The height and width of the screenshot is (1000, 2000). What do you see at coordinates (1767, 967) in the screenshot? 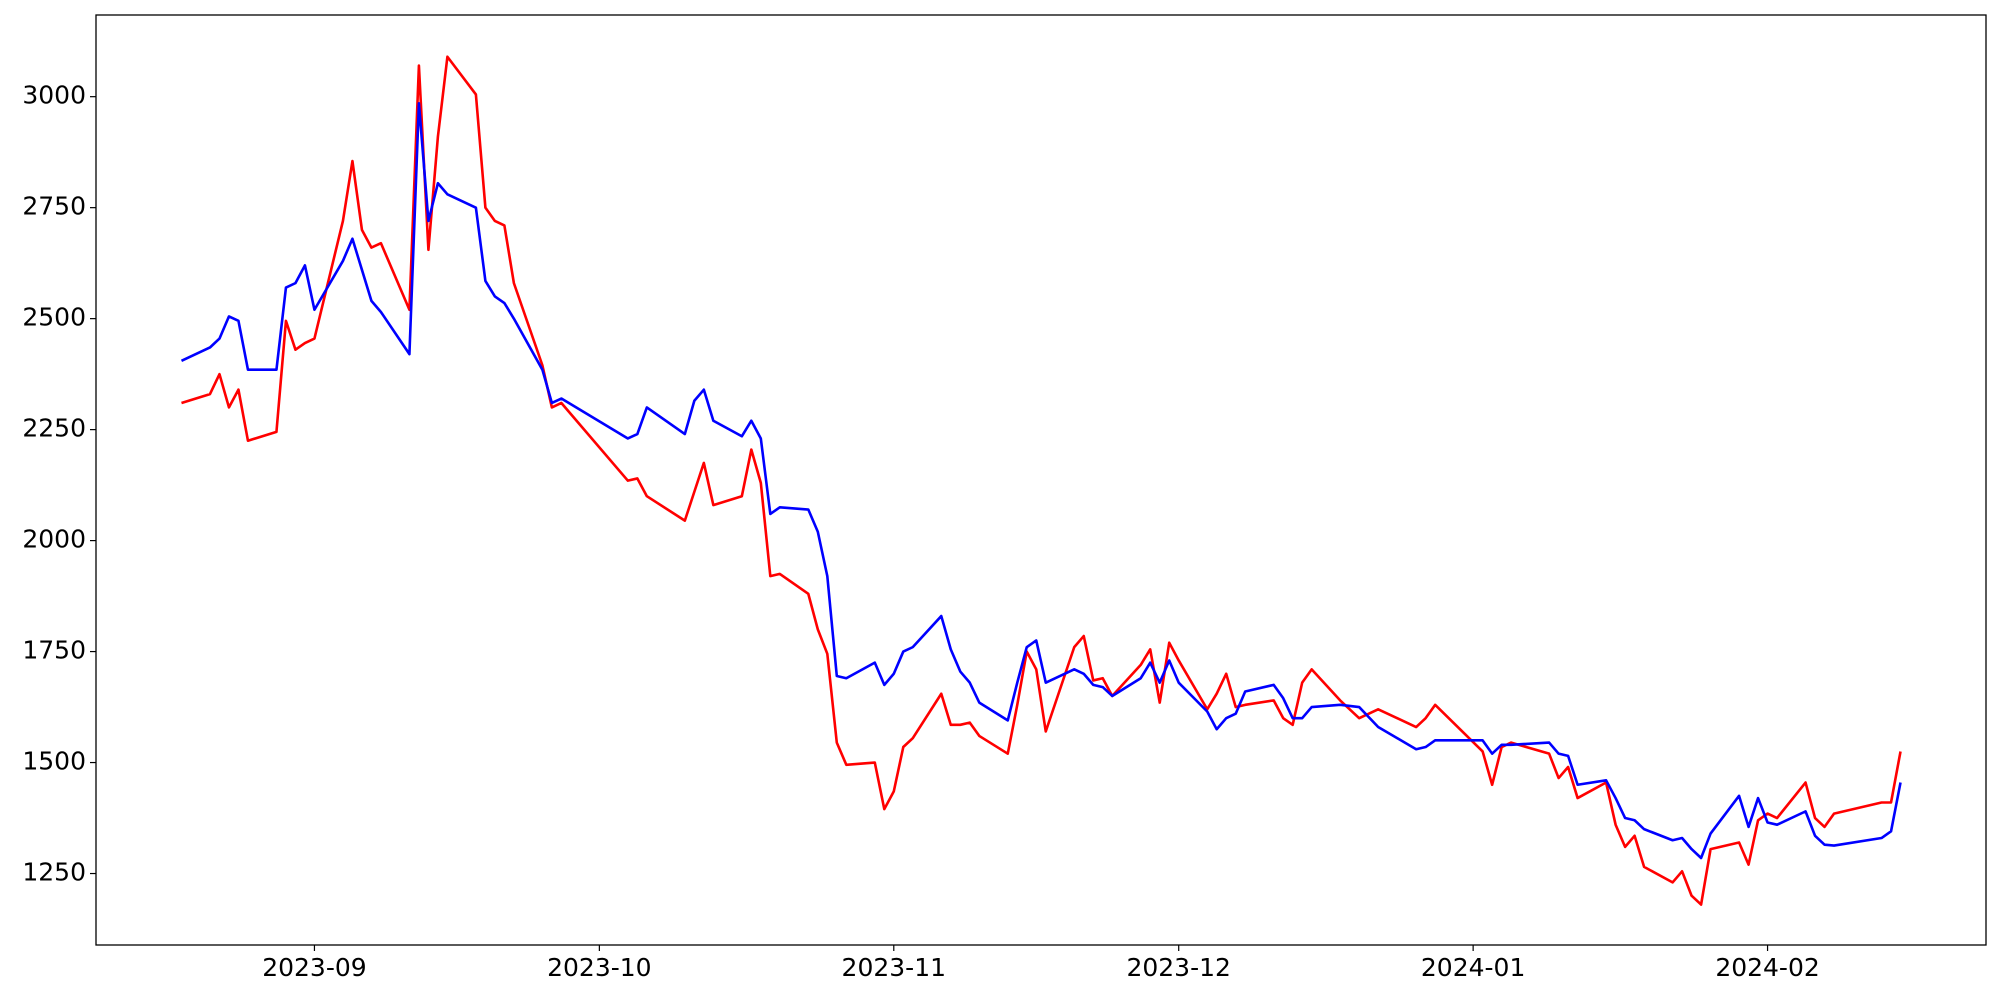
I see `x-tick-label: 2024-02` at bounding box center [1767, 967].